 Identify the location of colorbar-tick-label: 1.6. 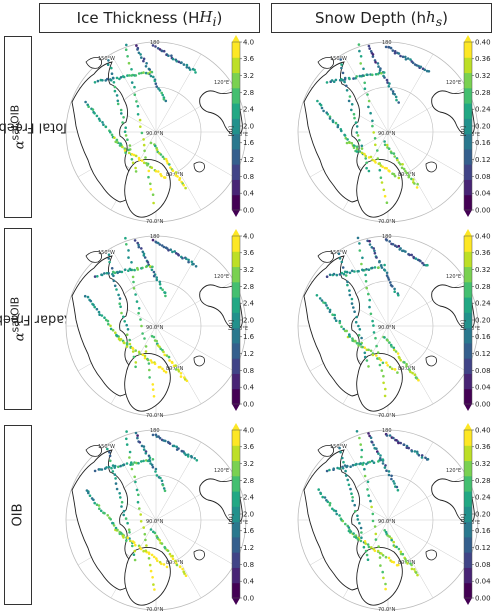
(249, 337).